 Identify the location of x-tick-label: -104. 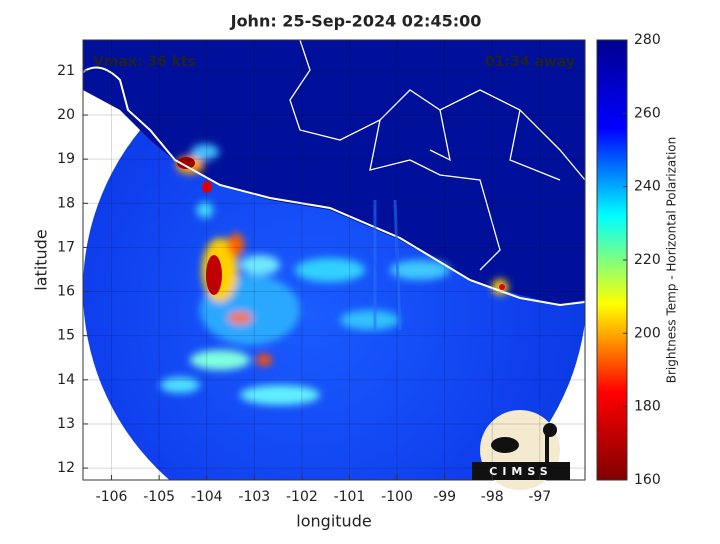
(207, 497).